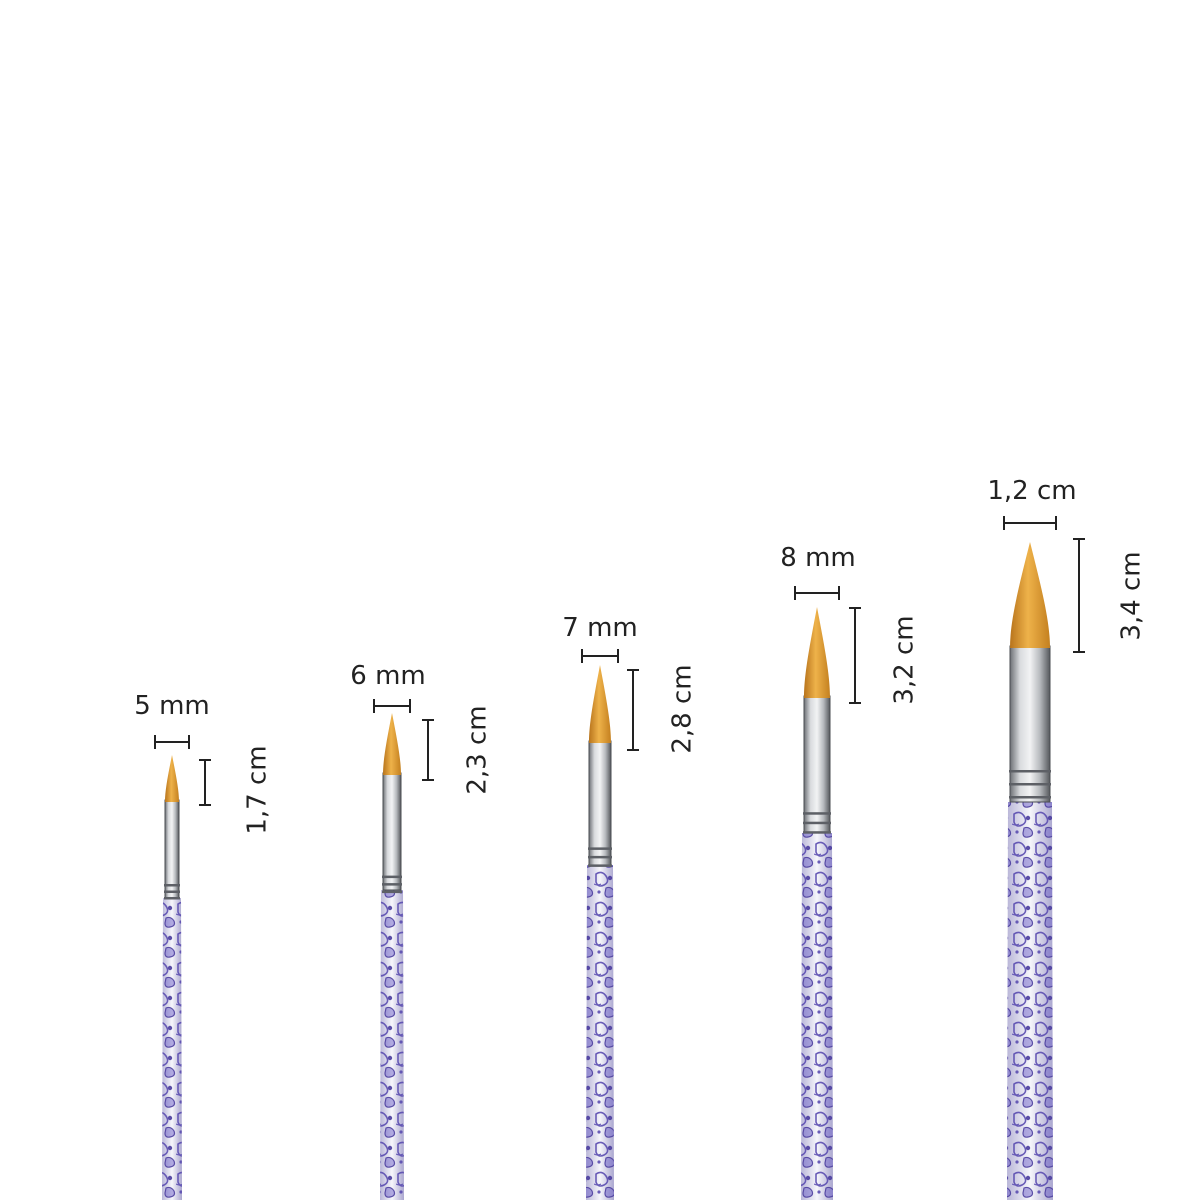 The height and width of the screenshot is (1200, 1200). I want to click on brush-5: 1,2 cm 3,4 cm, so click(1067, 838).